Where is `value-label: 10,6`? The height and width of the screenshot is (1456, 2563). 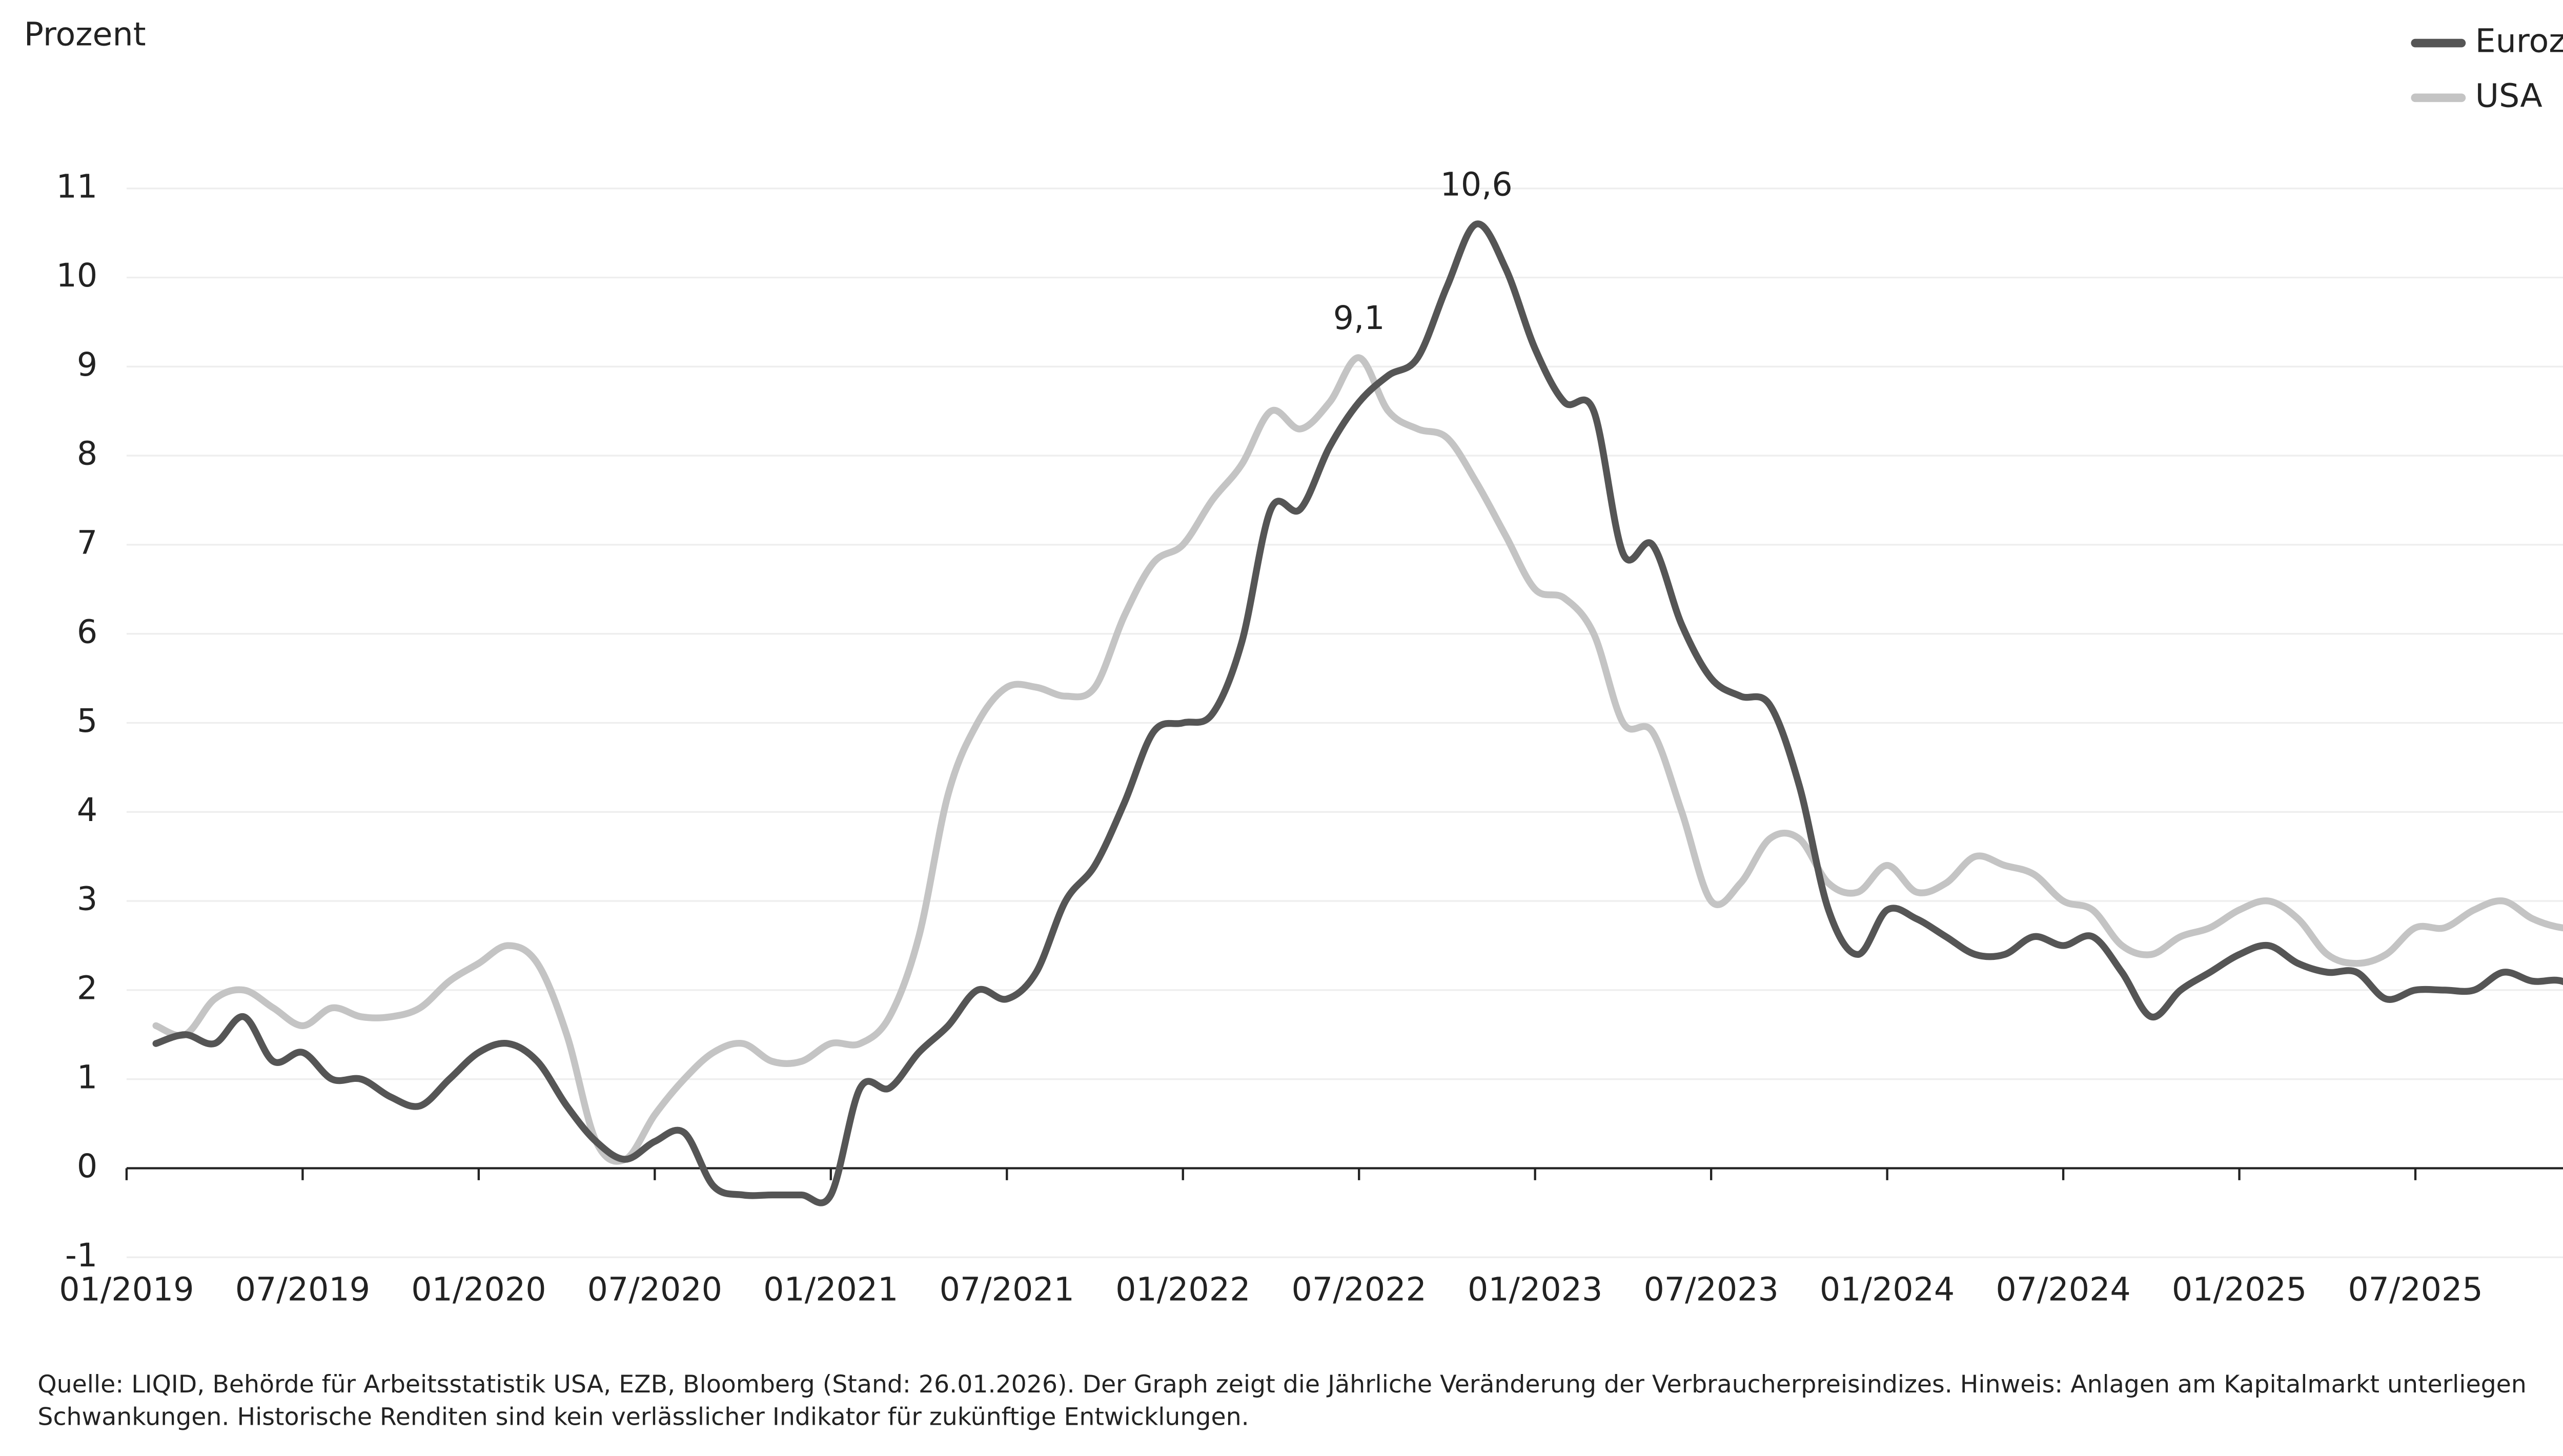 value-label: 10,6 is located at coordinates (1476, 184).